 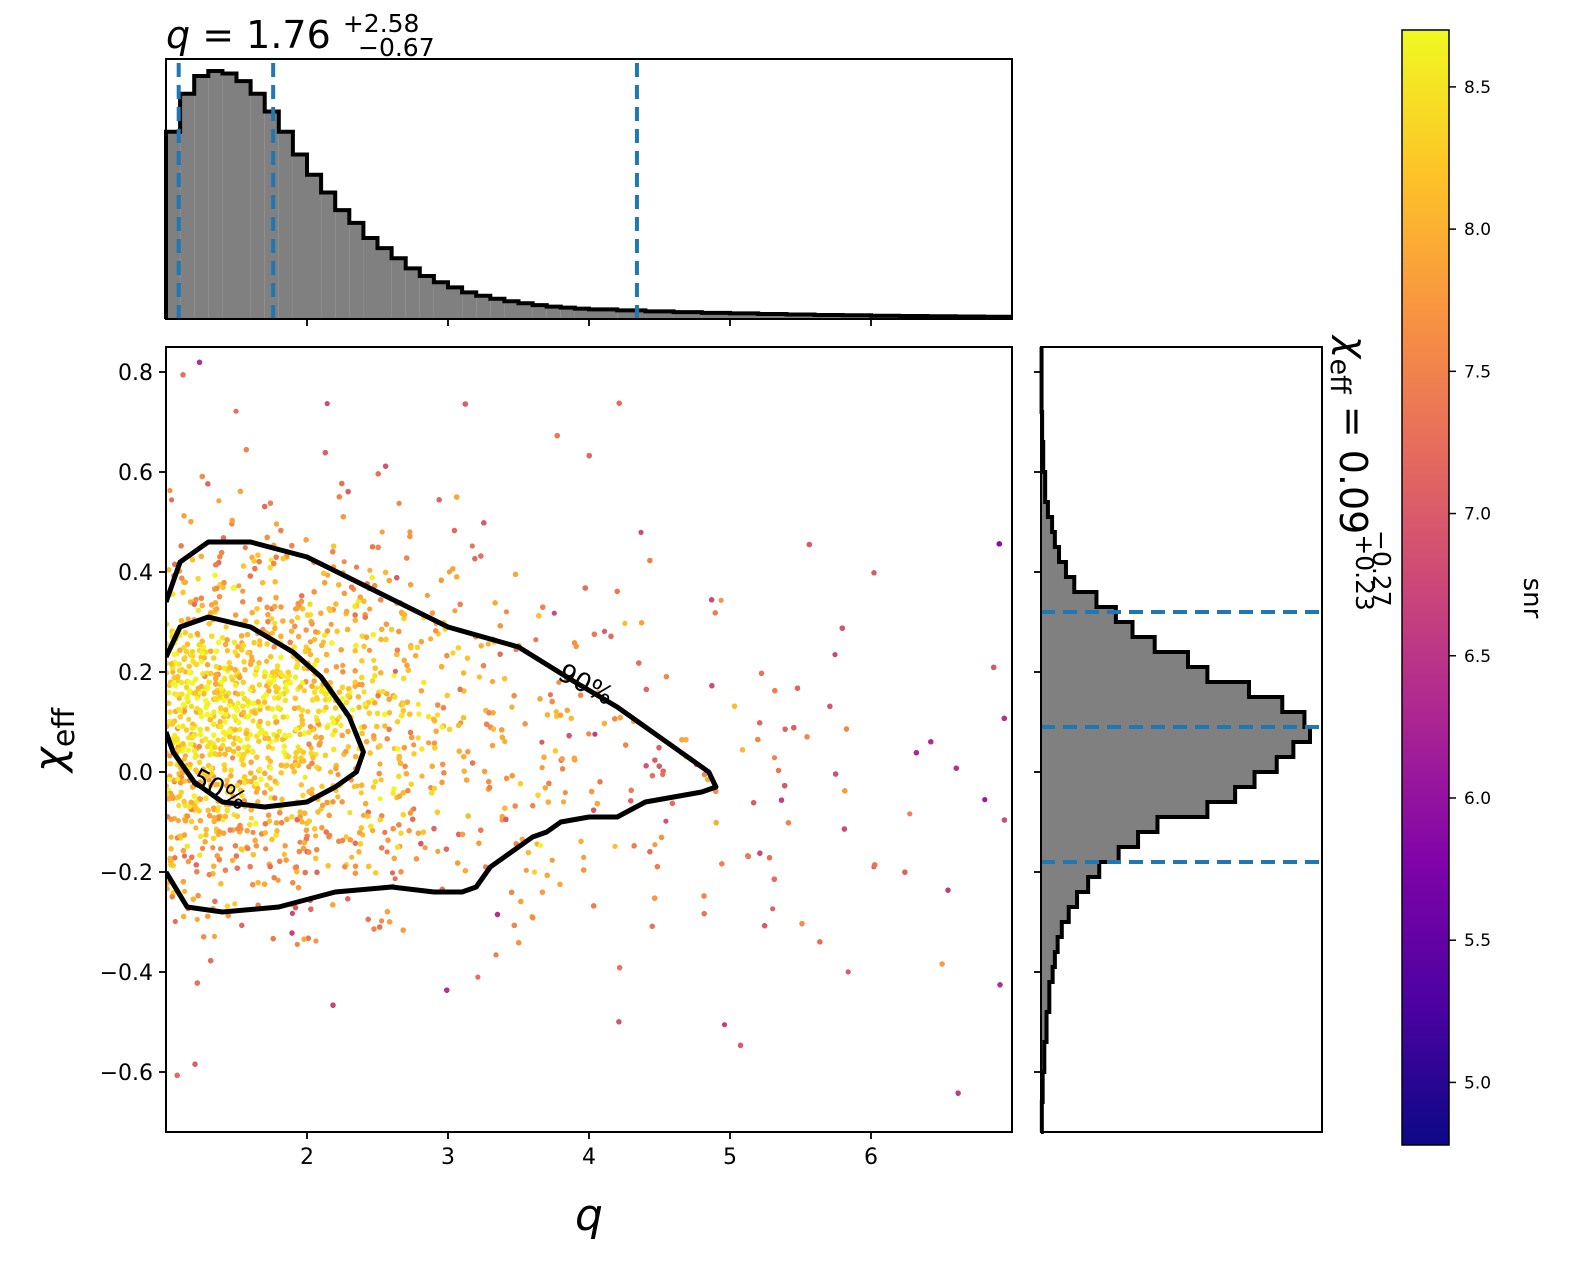 What do you see at coordinates (589, 322) in the screenshot?
I see `top-histogram-ticks` at bounding box center [589, 322].